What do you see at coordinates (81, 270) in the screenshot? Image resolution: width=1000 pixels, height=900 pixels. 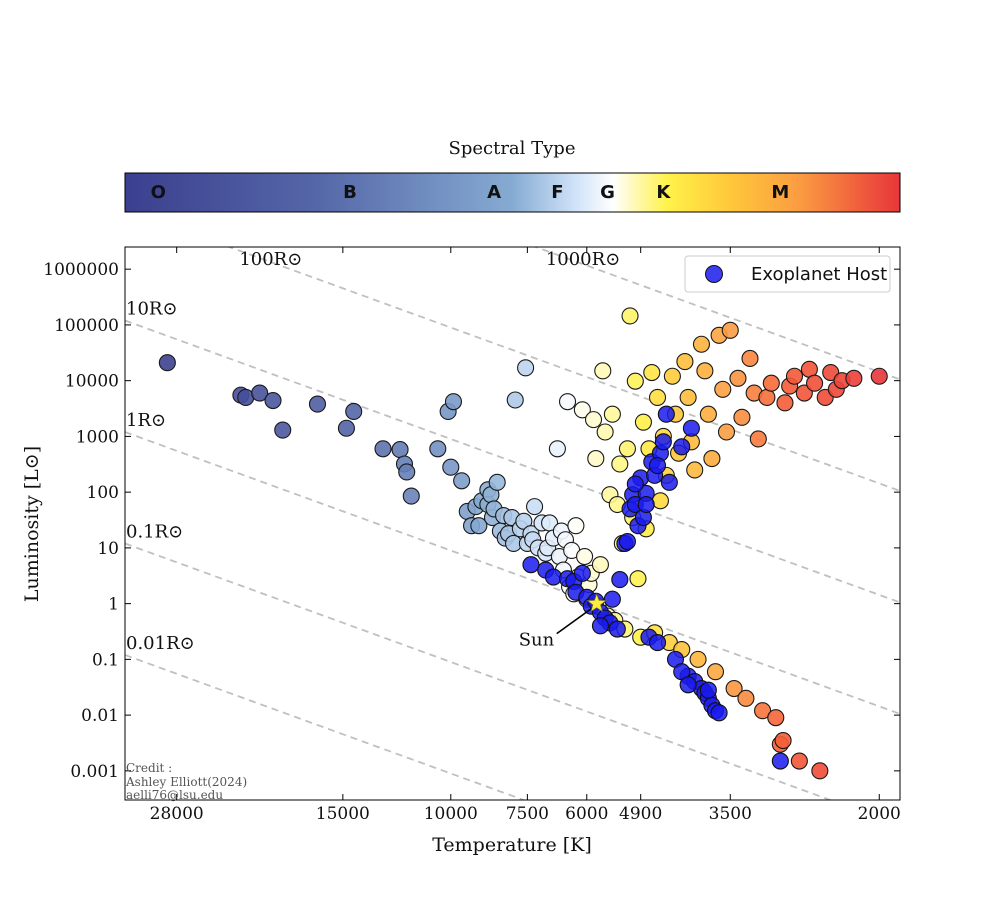 I see `y-tick-label: 1000000` at bounding box center [81, 270].